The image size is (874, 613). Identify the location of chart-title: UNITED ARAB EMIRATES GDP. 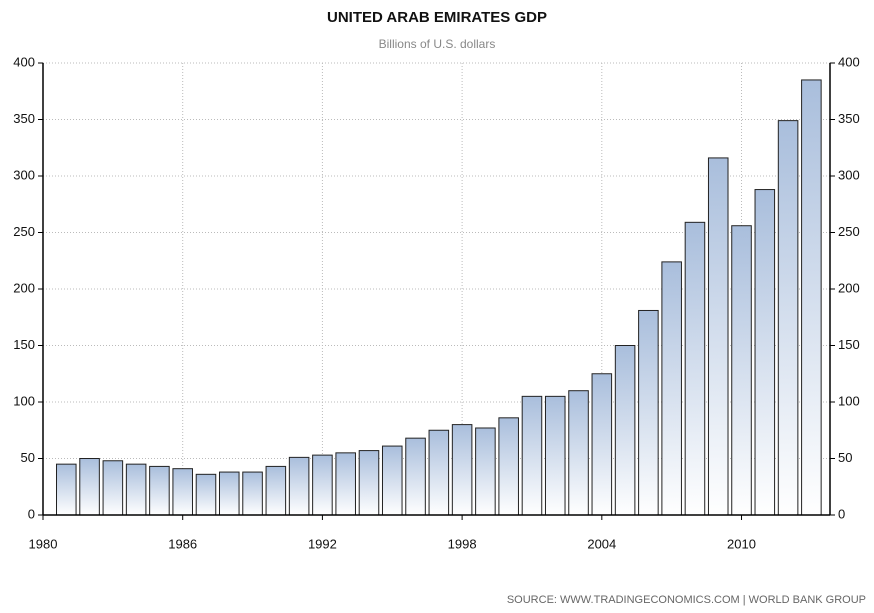
(437, 17).